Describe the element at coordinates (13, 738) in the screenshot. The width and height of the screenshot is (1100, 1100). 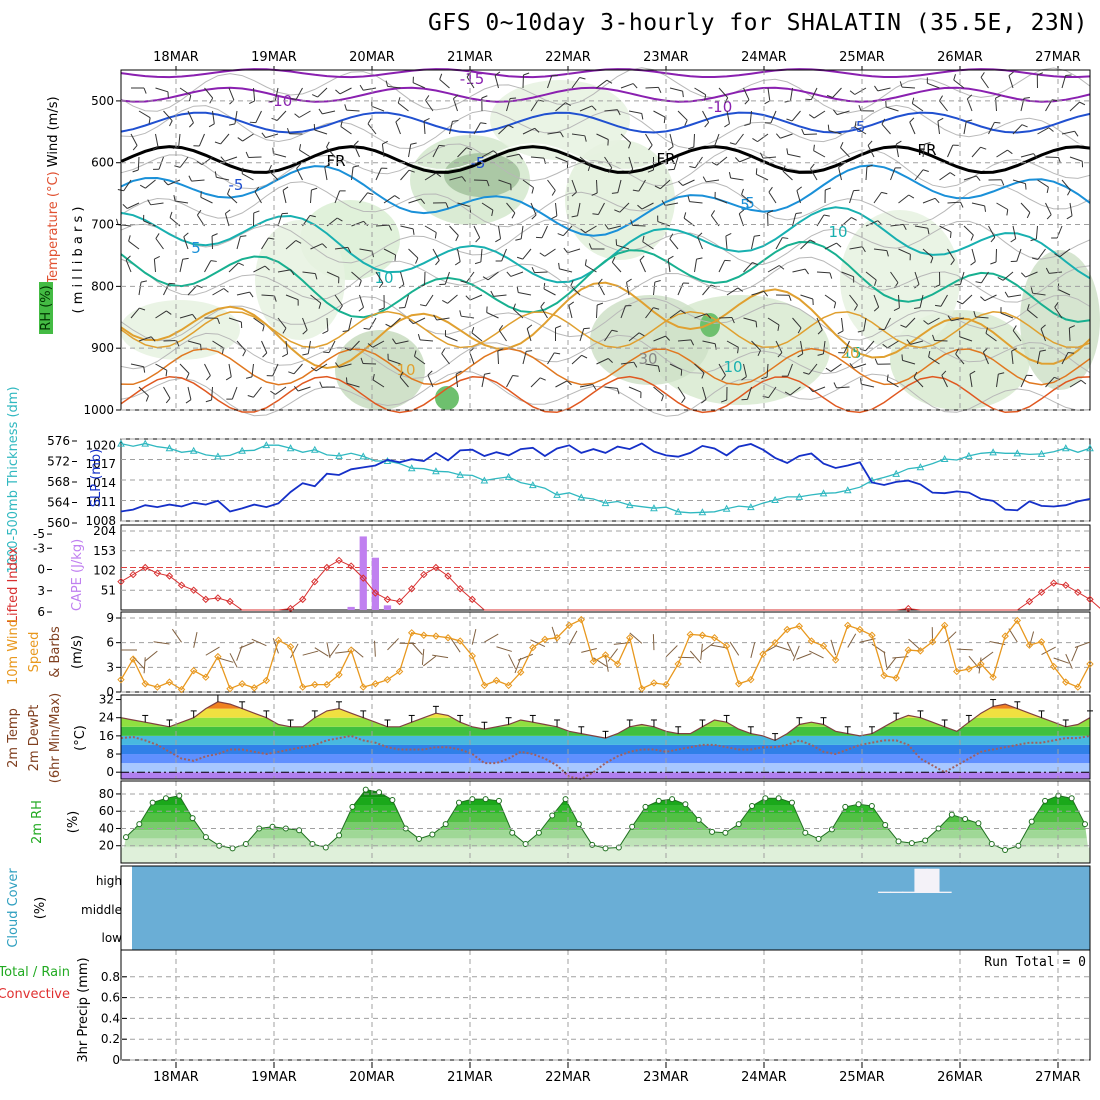
I see `temp-ylabel-1-text: 2m Temp` at that location.